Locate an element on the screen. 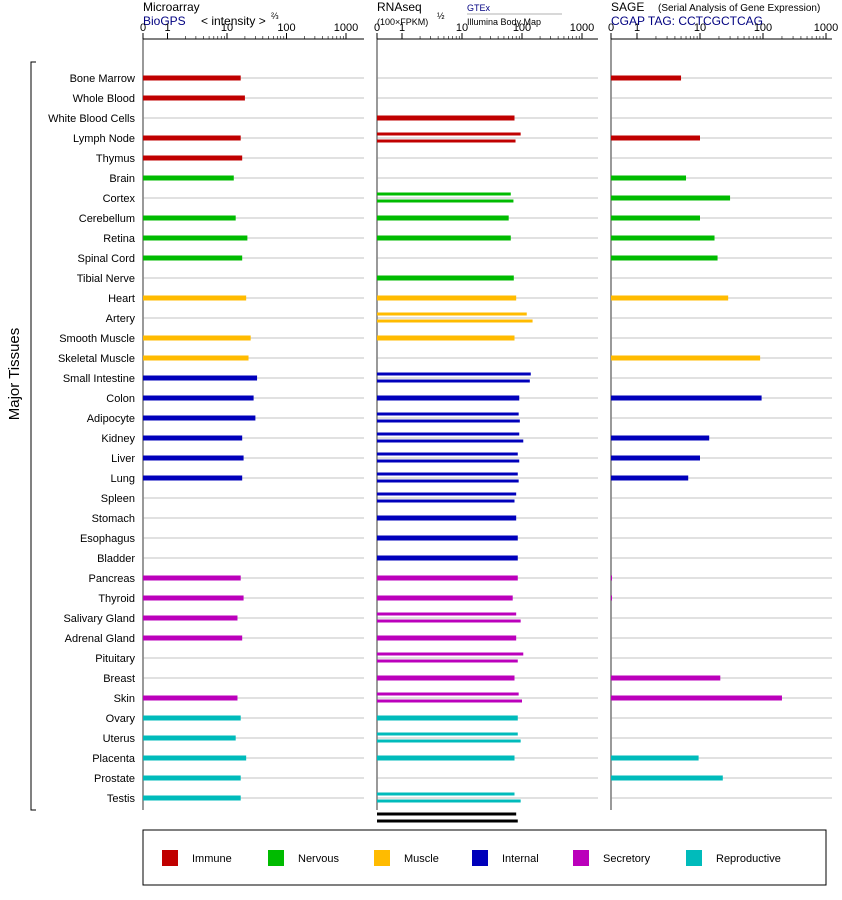 The image size is (842, 900). legend-swatch-internal is located at coordinates (480, 858).